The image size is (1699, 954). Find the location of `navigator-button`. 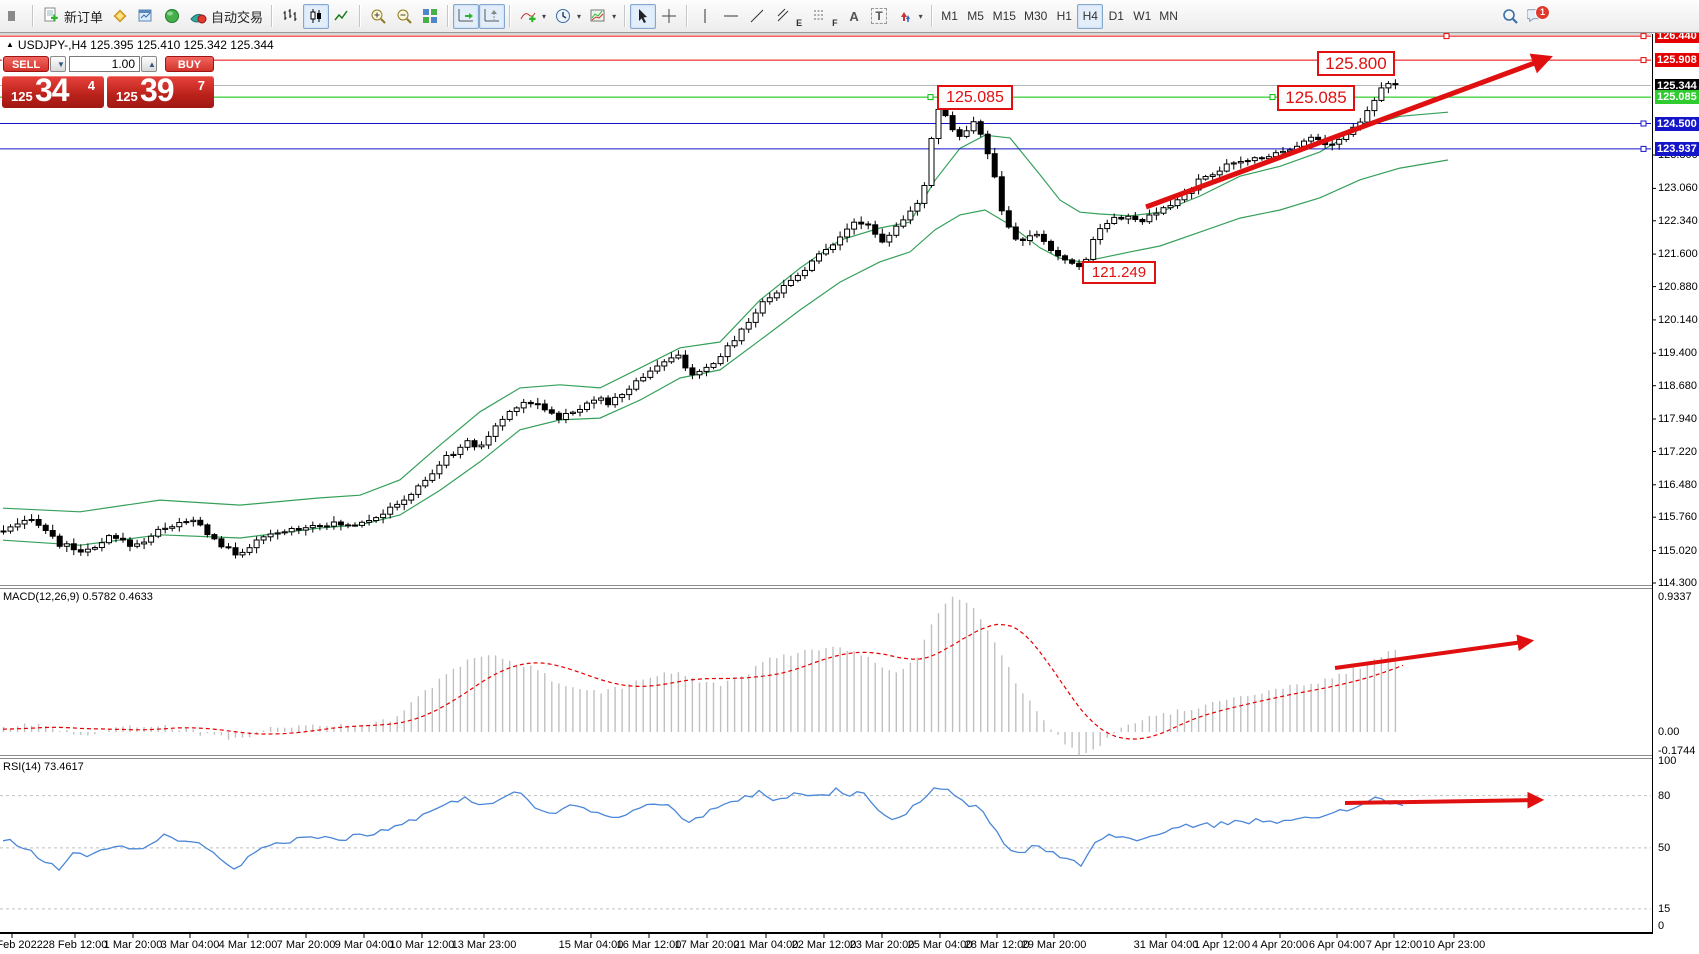

navigator-button is located at coordinates (172, 16).